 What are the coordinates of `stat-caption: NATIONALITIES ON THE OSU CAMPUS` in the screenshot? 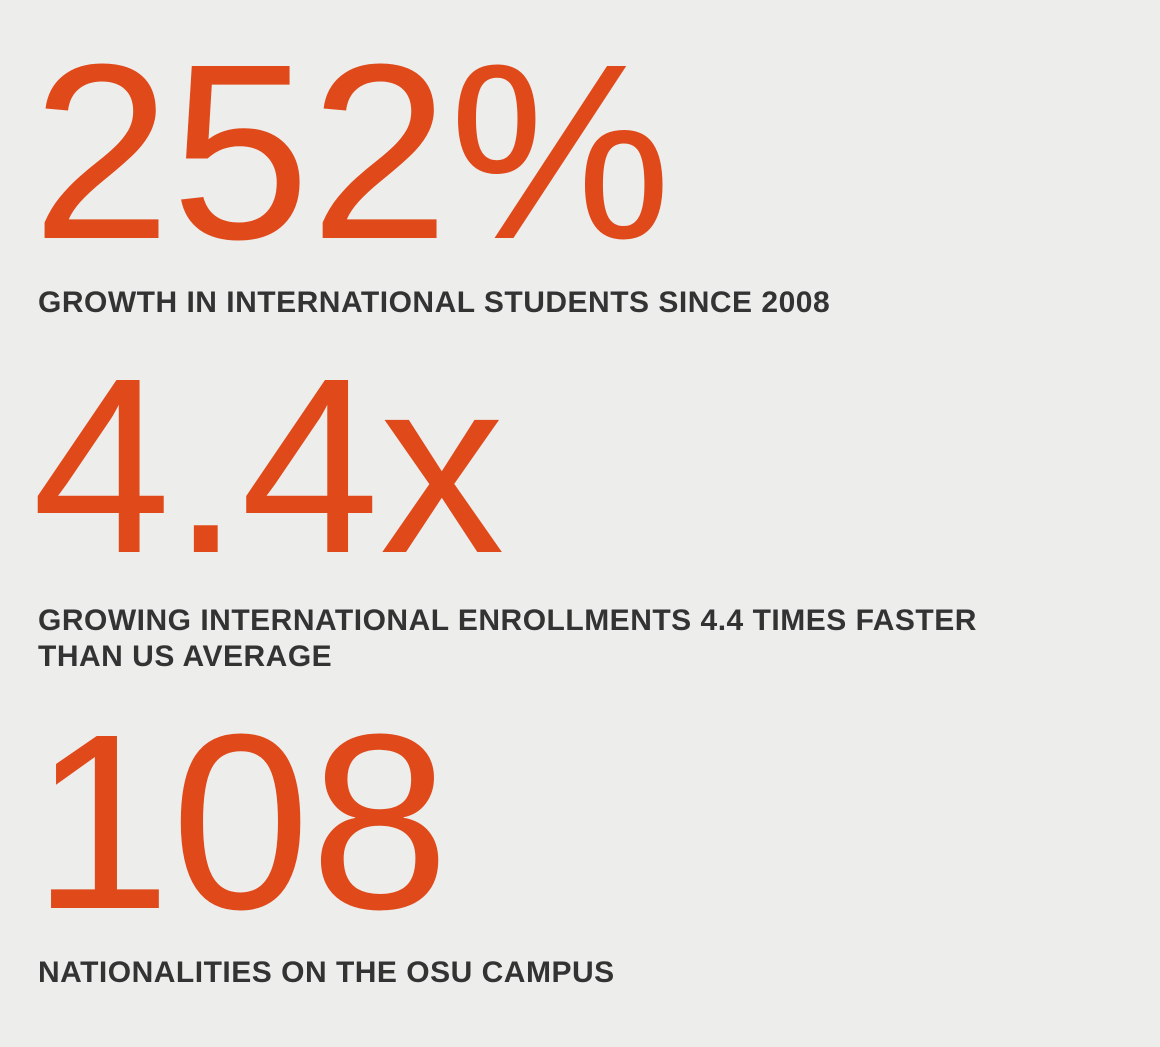 It's located at (326, 972).